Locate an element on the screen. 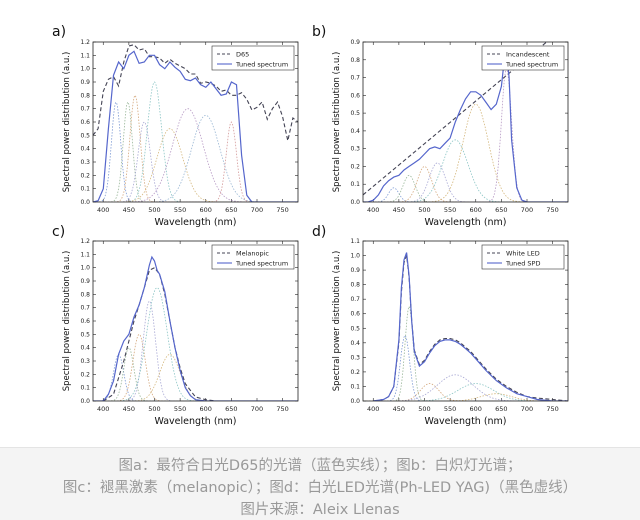 Image resolution: width=640 pixels, height=520 pixels. legend-entry: White LED is located at coordinates (523, 254).